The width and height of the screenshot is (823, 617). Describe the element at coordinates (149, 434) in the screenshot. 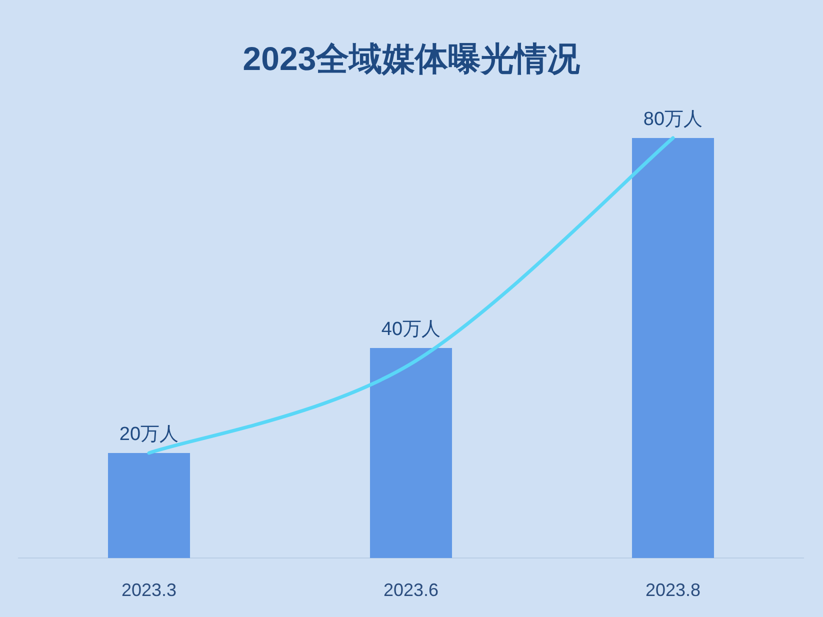

I see `data-label: 20万人` at that location.